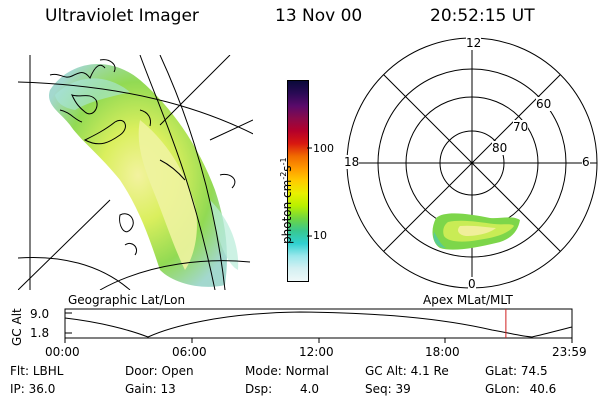 This screenshot has width=600, height=400. What do you see at coordinates (474, 43) in the screenshot?
I see `mlt-label-12: 12` at bounding box center [474, 43].